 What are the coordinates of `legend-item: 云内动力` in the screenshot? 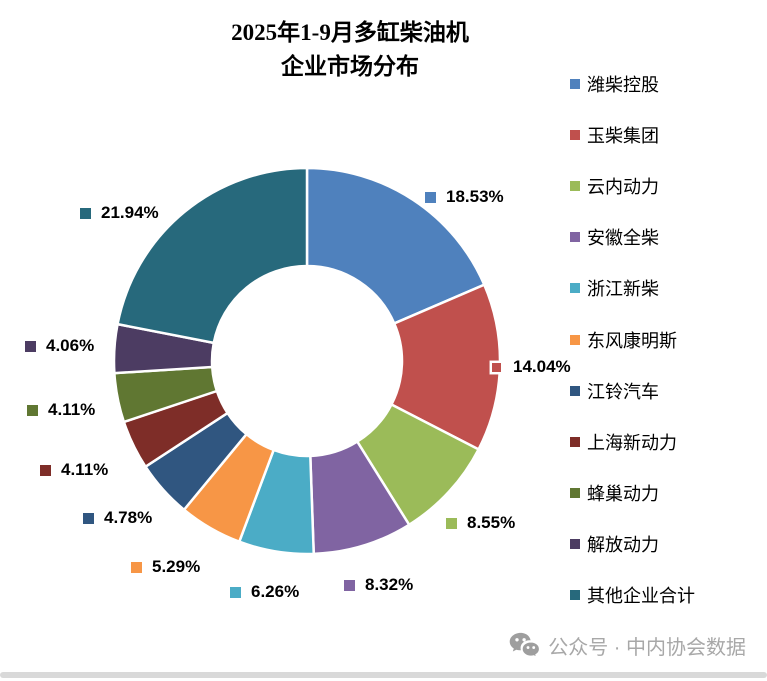 It's located at (614, 187).